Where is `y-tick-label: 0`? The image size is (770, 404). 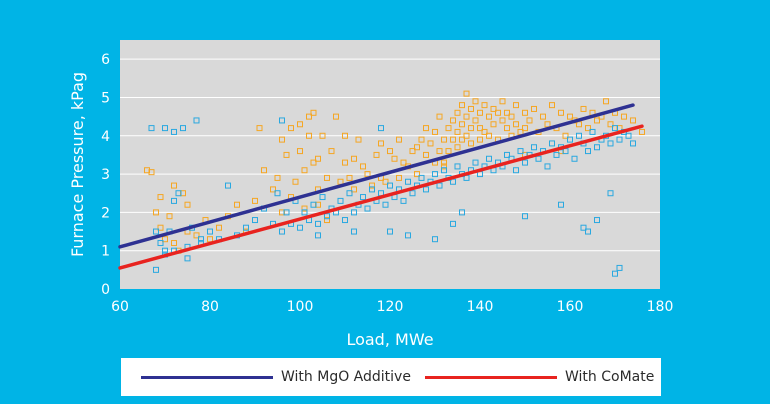 y-tick-label: 0 is located at coordinates (105, 290).